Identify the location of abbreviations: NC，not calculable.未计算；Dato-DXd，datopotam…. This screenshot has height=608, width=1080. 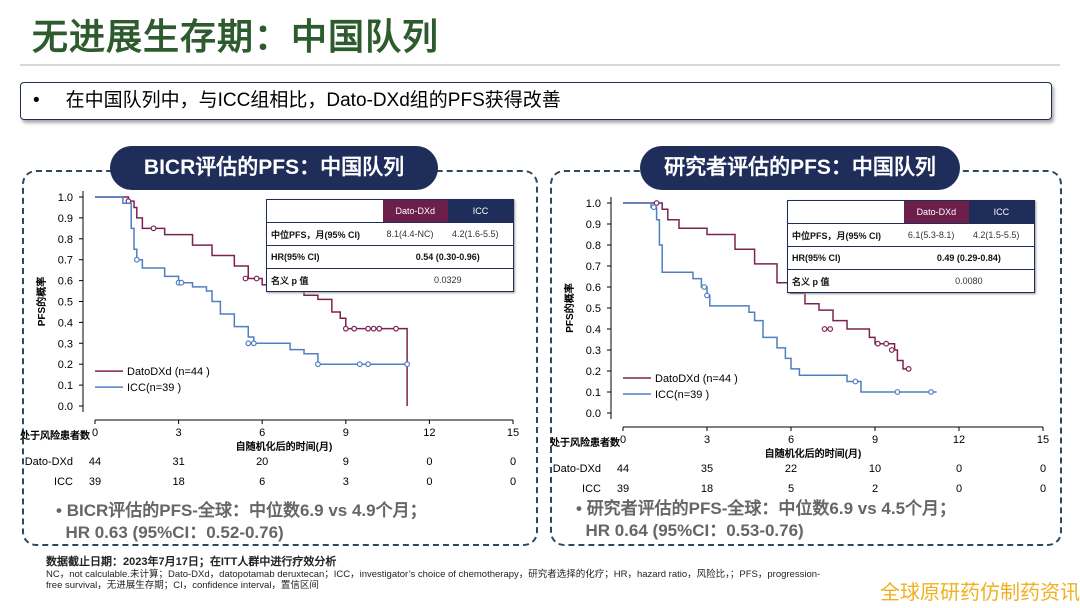
(433, 574).